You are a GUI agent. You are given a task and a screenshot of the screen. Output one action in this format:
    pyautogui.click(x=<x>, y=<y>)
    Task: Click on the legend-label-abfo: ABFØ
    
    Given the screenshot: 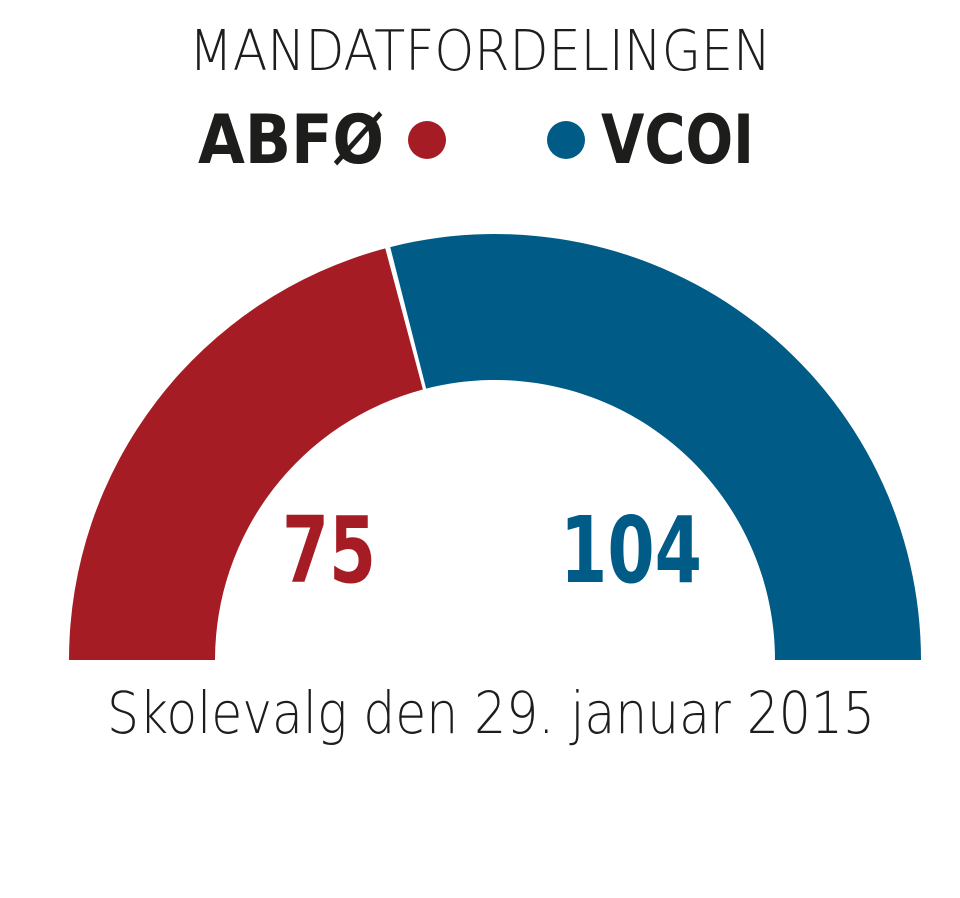 What is the action you would take?
    pyautogui.click(x=291, y=140)
    